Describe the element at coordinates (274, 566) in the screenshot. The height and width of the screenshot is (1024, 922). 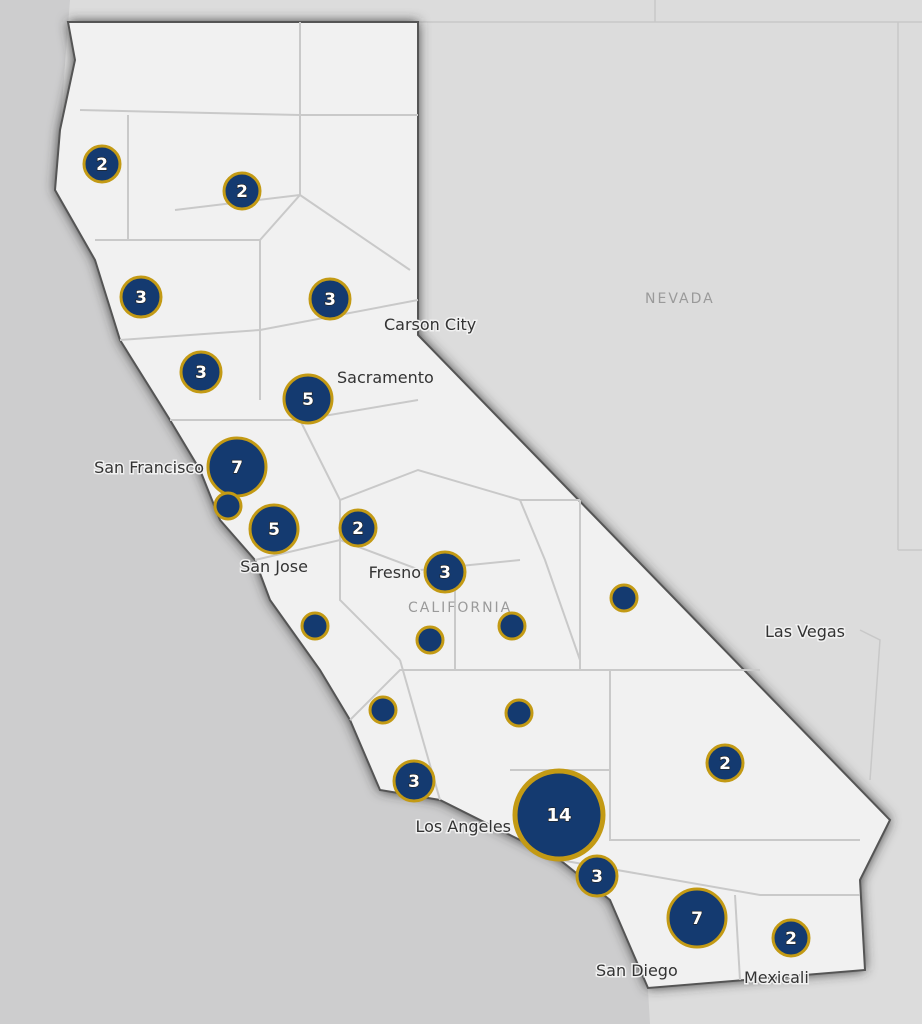
I see `city-label-san-jose: San Jose` at that location.